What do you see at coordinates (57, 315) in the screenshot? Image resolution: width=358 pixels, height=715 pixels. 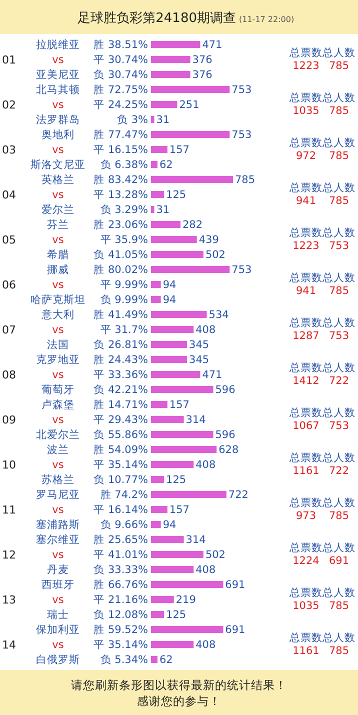 I see `text: 意大利` at bounding box center [57, 315].